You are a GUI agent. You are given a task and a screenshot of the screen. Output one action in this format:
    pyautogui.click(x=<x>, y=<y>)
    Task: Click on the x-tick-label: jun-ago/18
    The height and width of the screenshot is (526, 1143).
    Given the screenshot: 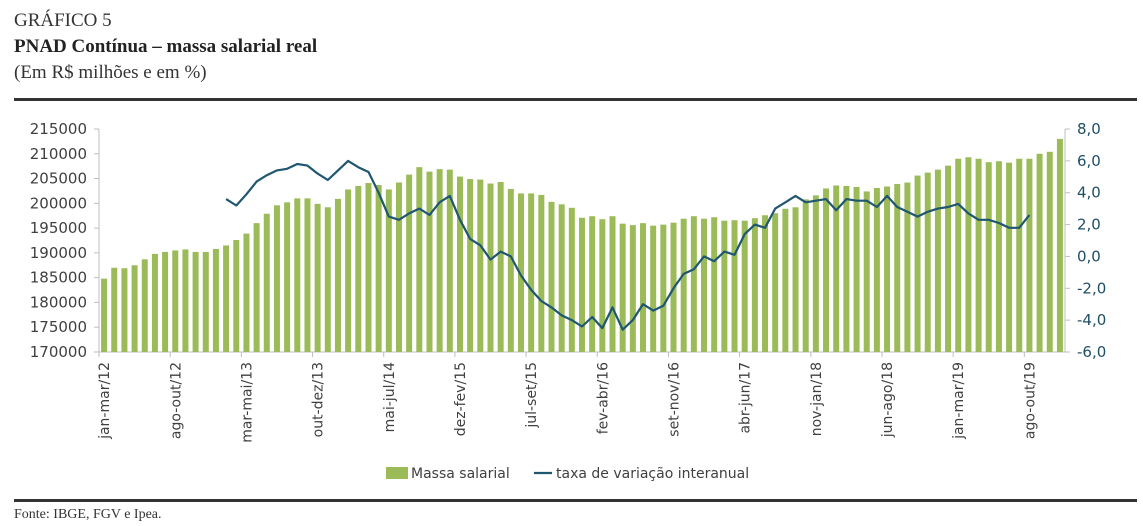 What is the action you would take?
    pyautogui.click(x=888, y=400)
    